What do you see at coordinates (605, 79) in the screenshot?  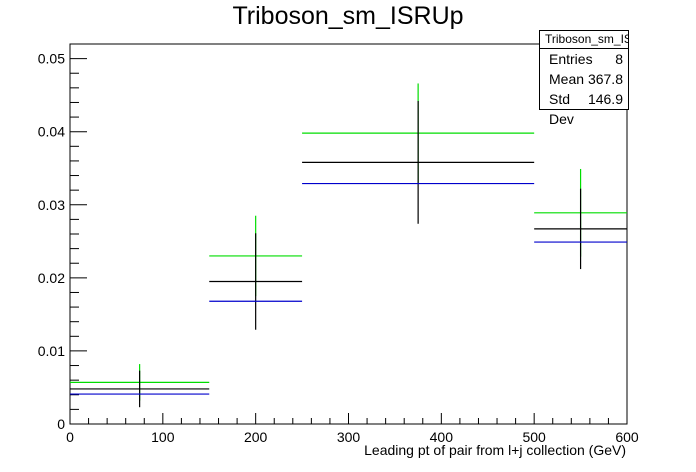 I see `stats-value-mean: 367.8` at bounding box center [605, 79].